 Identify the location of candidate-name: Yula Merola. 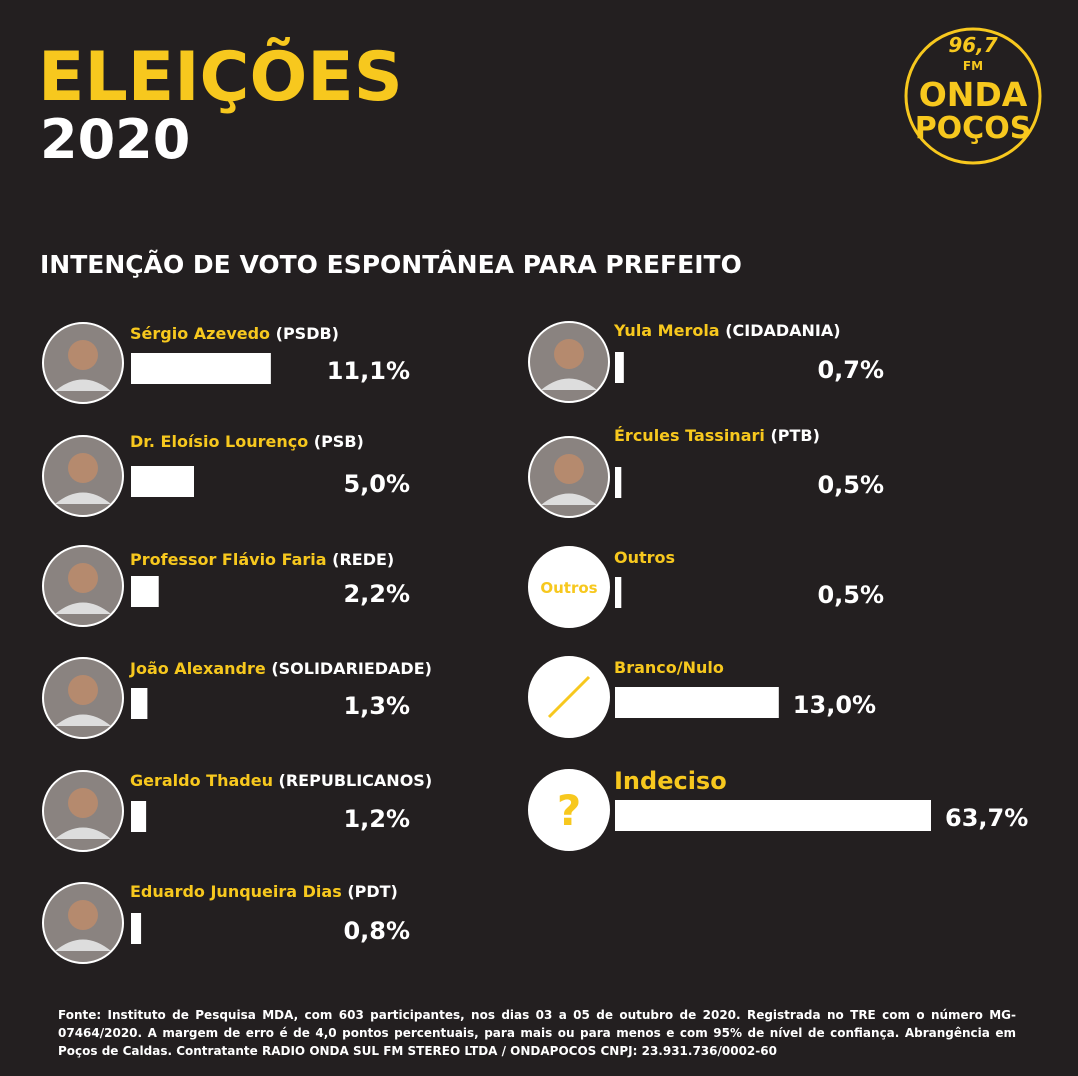
(666, 330).